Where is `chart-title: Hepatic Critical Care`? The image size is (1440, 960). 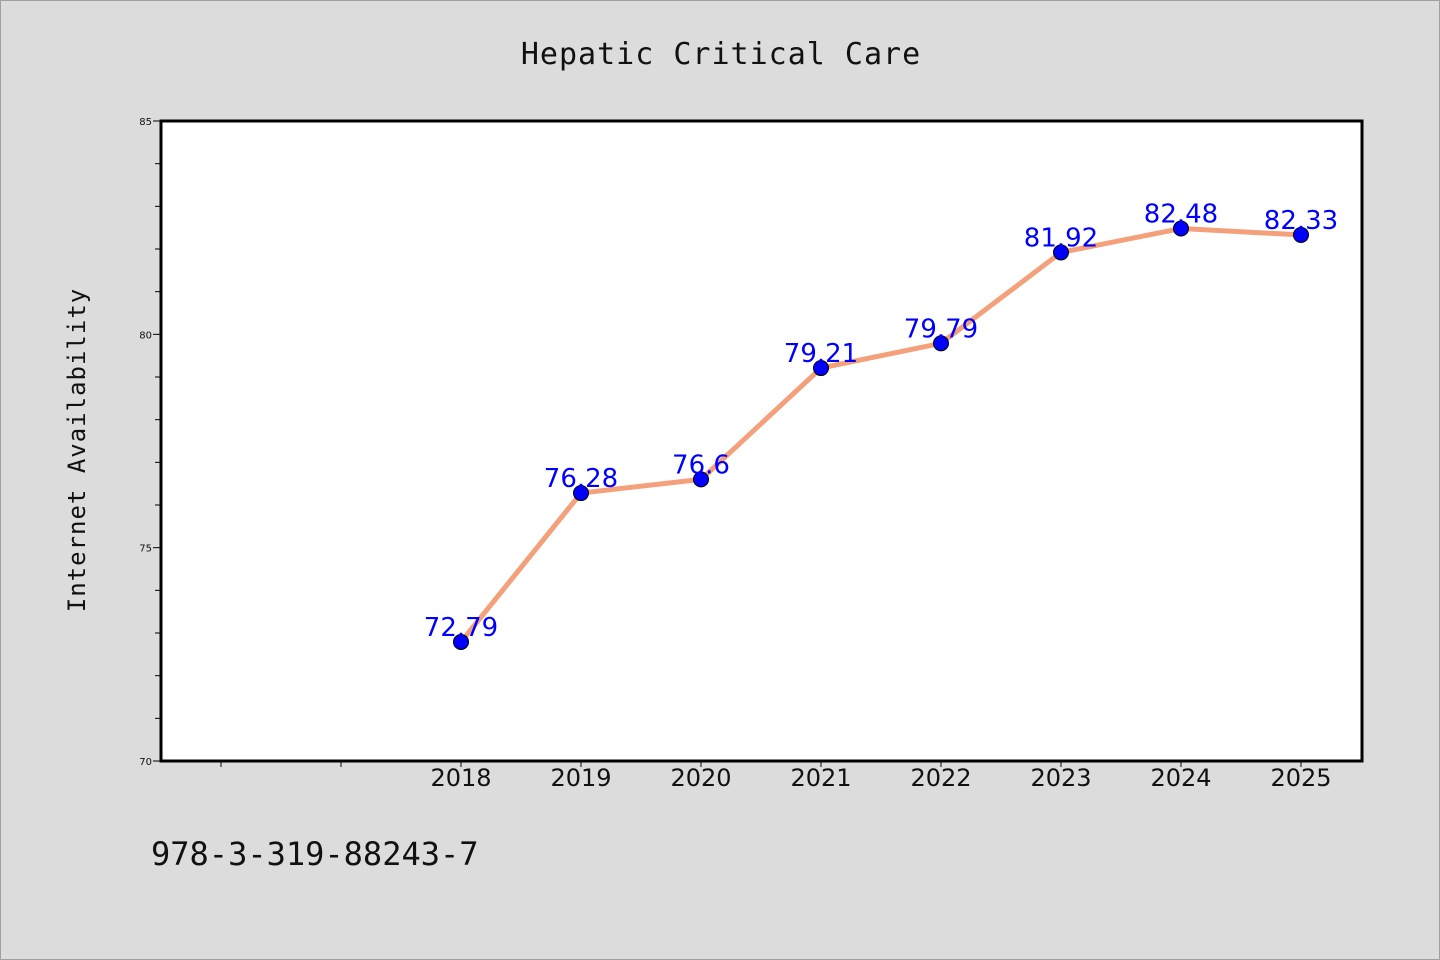 chart-title: Hepatic Critical Care is located at coordinates (721, 54).